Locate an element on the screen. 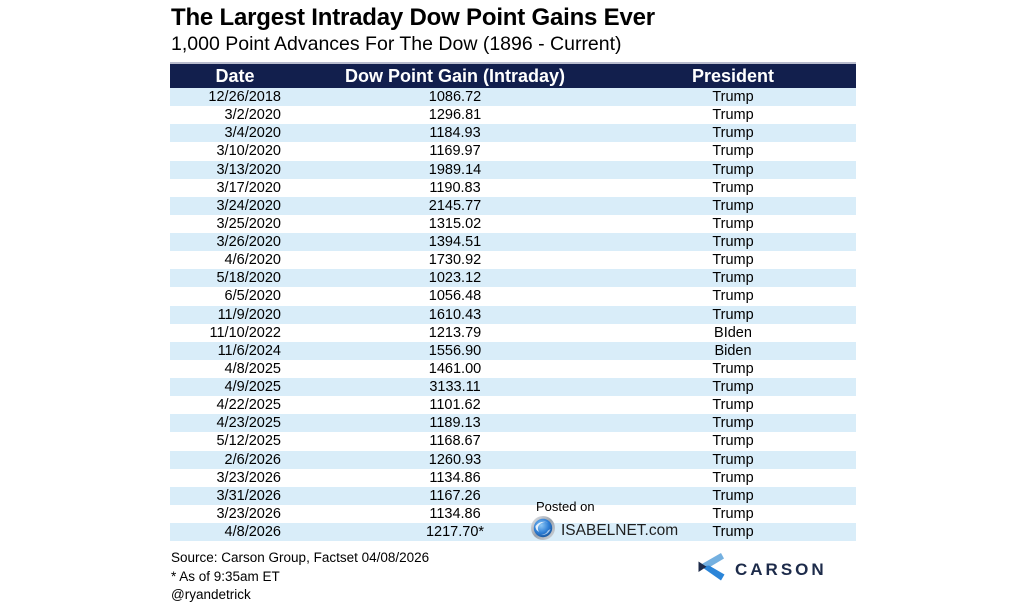 The height and width of the screenshot is (610, 1024). date-cell: 4/23/2025 is located at coordinates (248, 423).